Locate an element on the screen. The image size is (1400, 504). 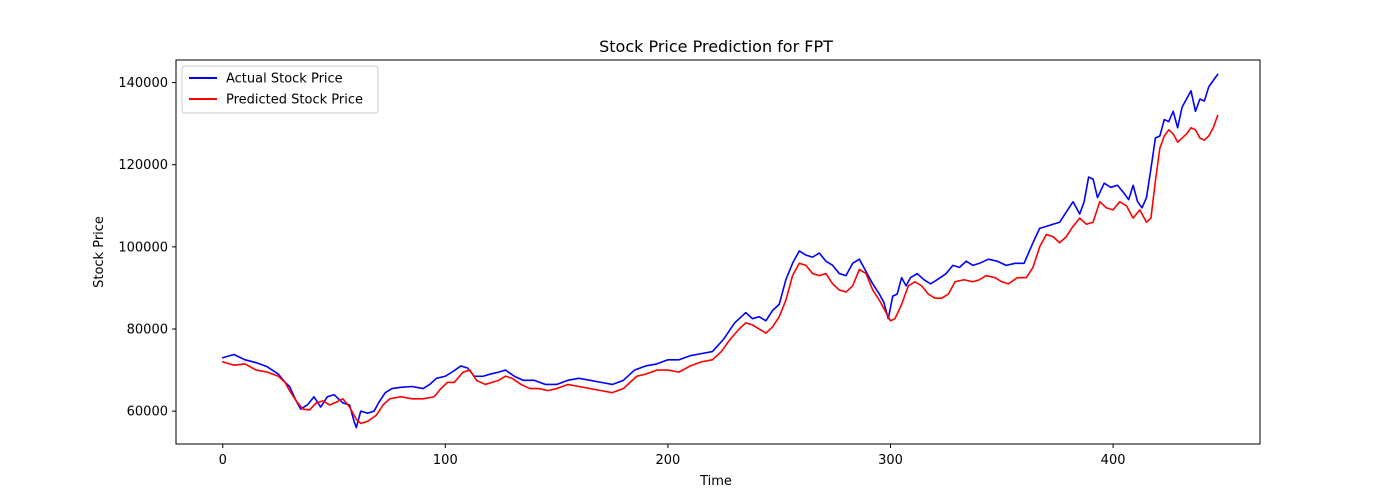
x-tick-label: 0 is located at coordinates (223, 460).